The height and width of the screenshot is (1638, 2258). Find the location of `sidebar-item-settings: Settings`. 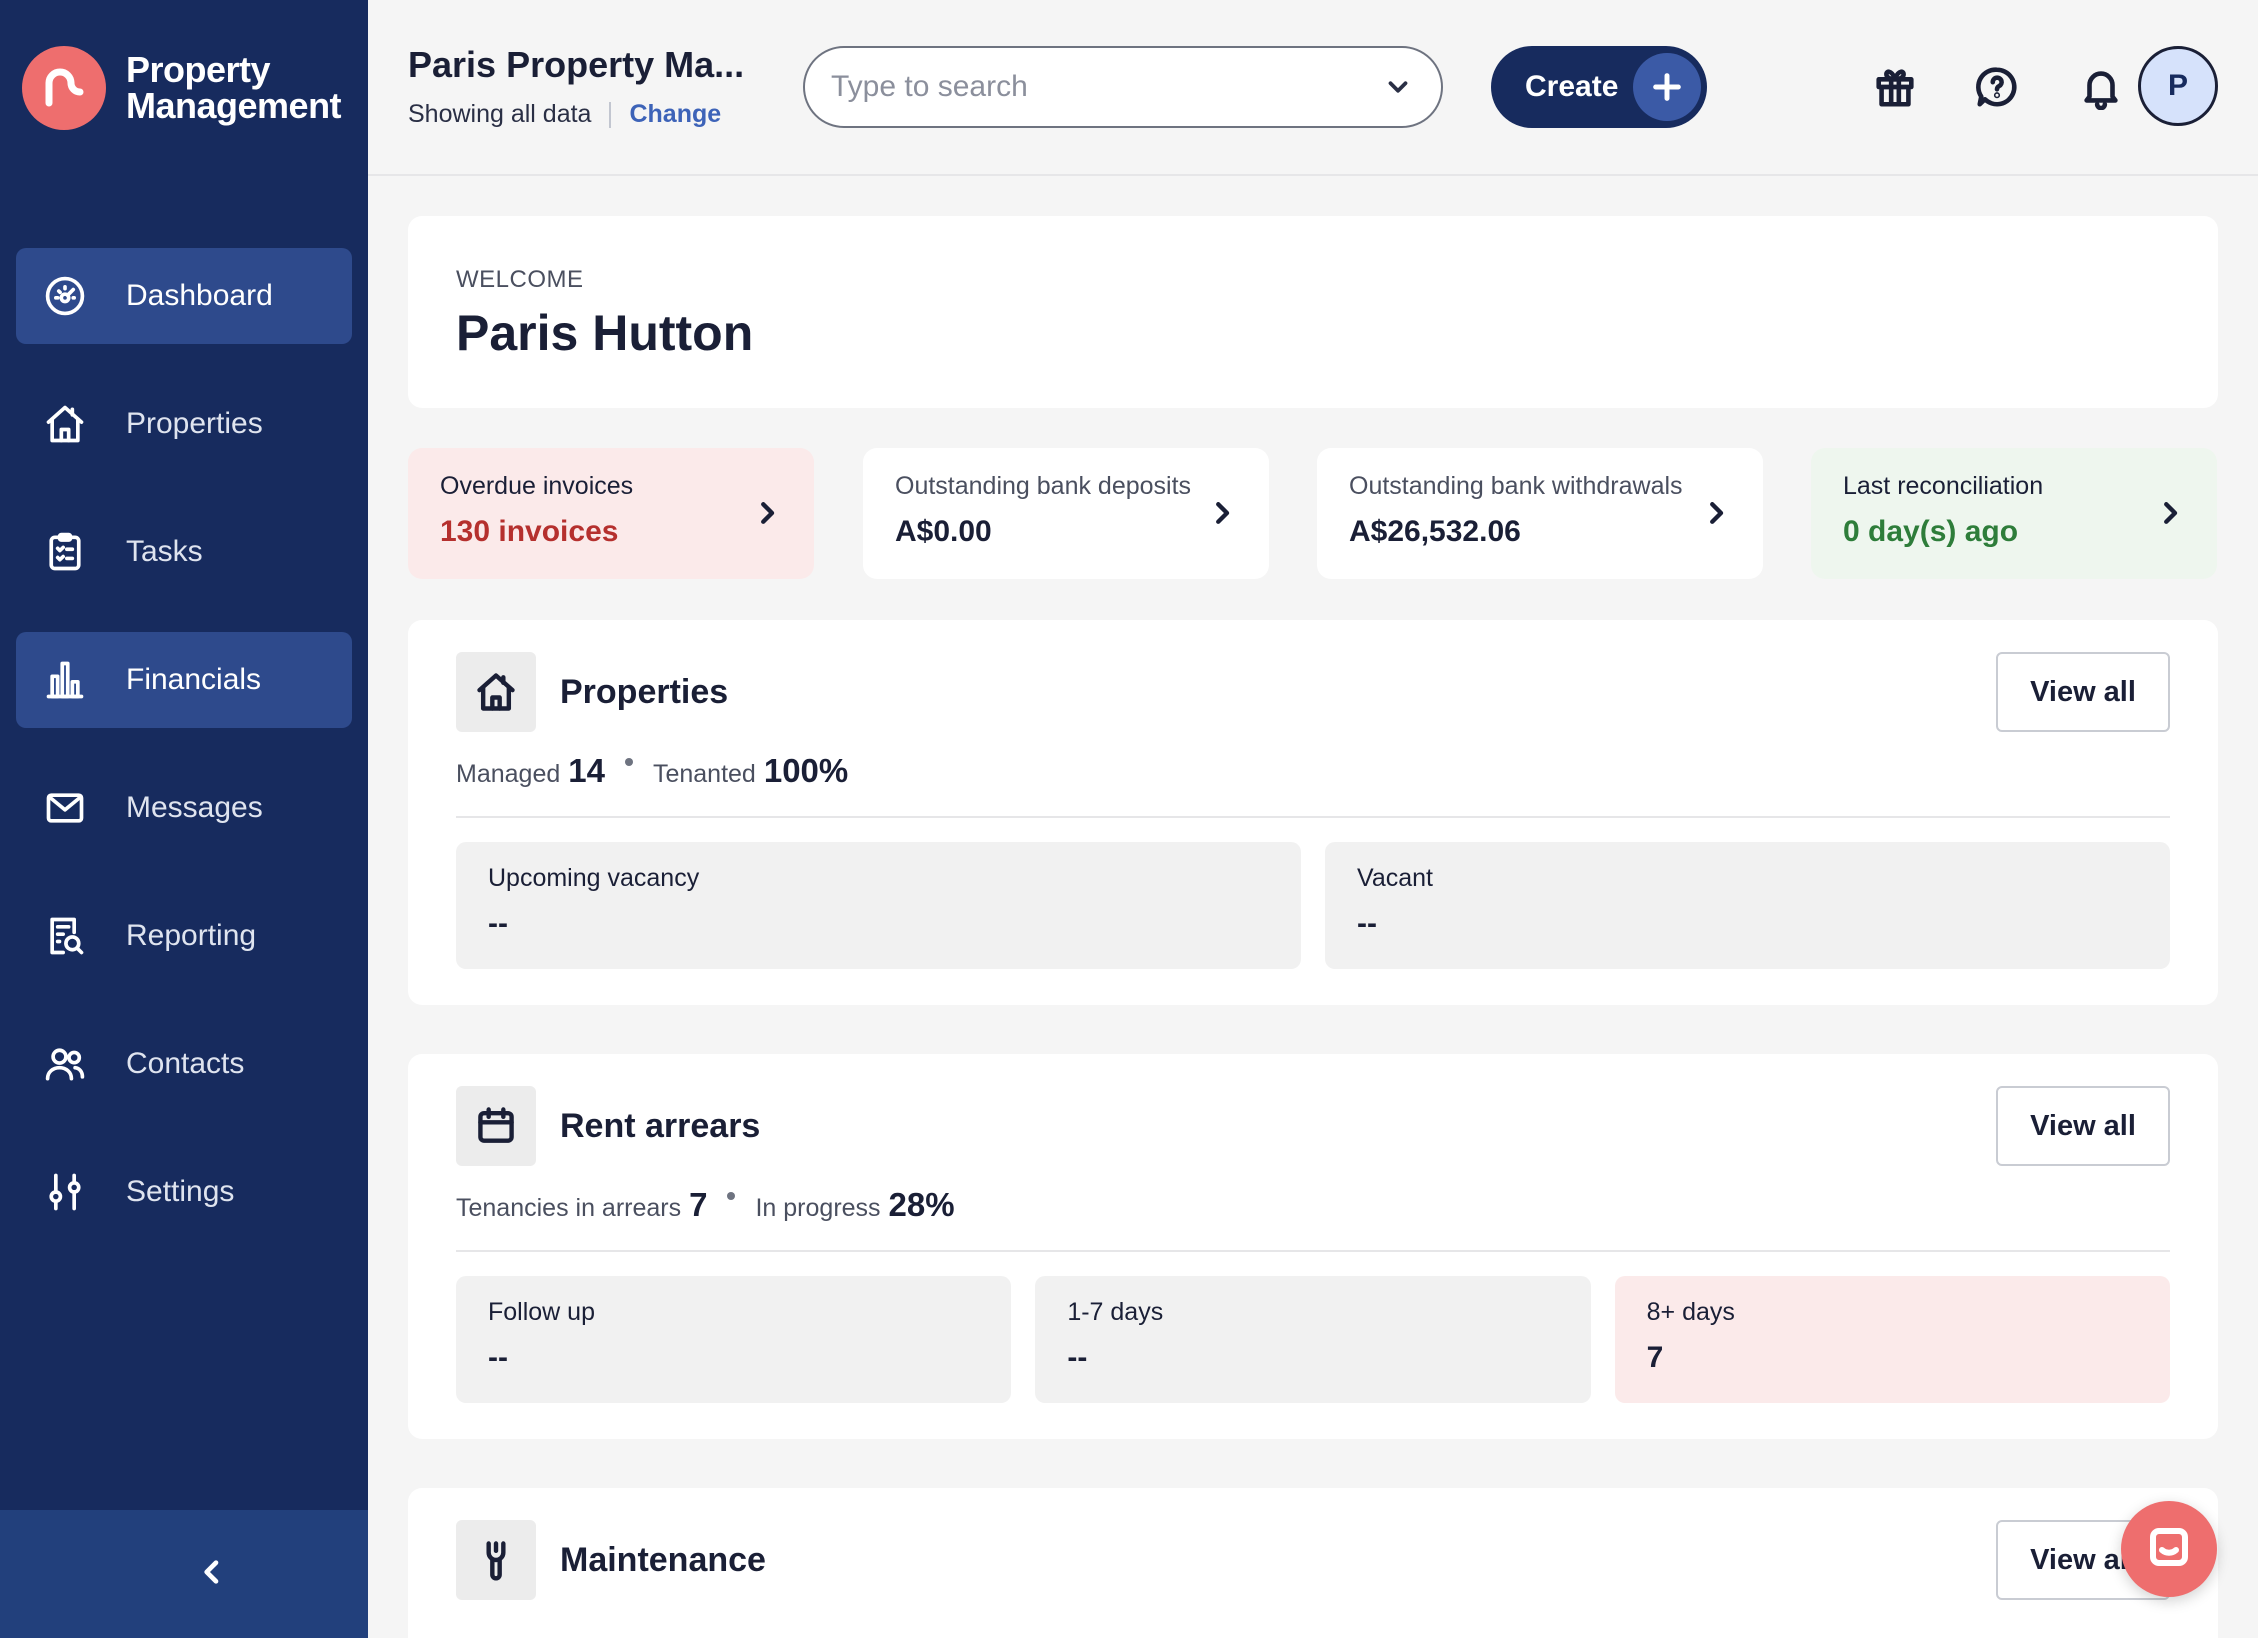

sidebar-item-settings: Settings is located at coordinates (184, 1192).